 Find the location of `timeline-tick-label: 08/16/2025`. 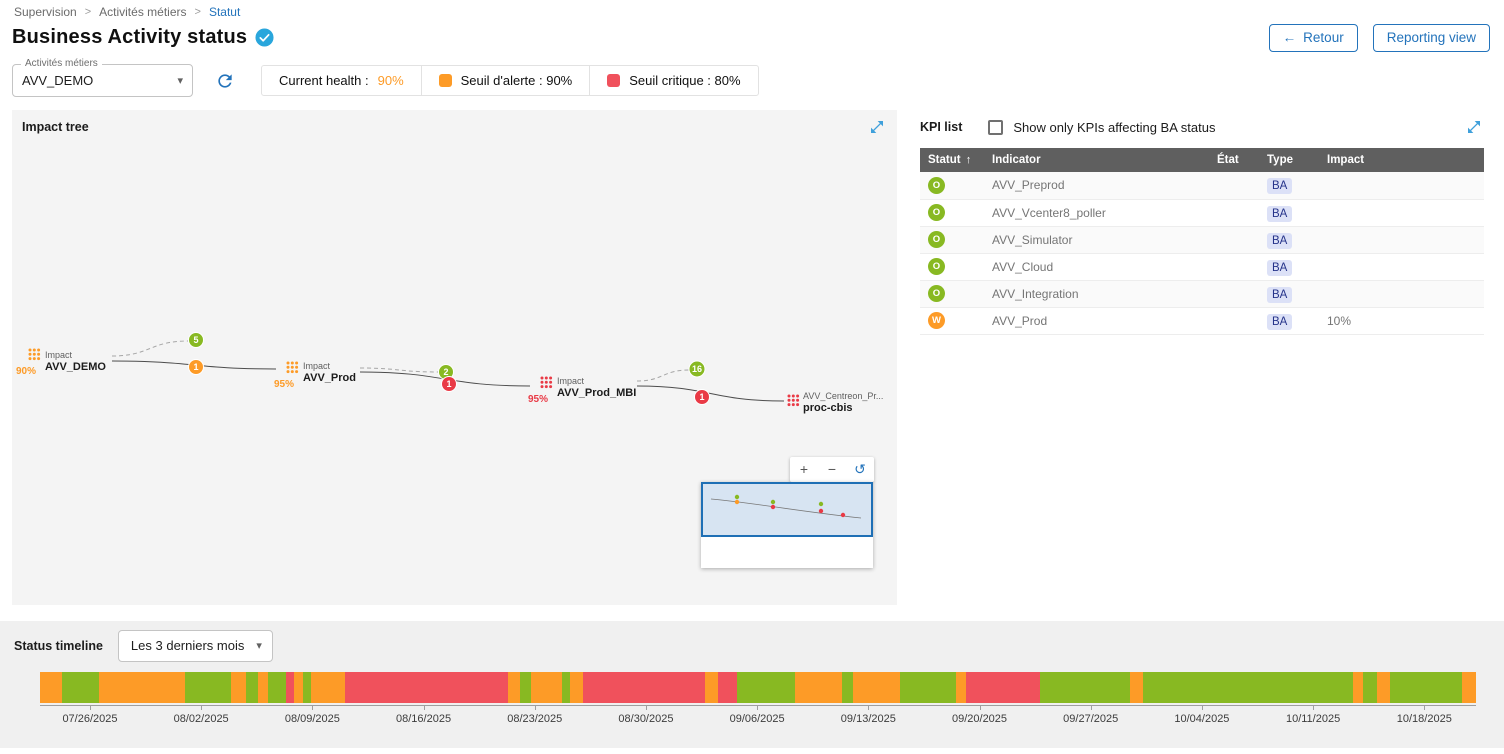

timeline-tick-label: 08/16/2025 is located at coordinates (424, 719).